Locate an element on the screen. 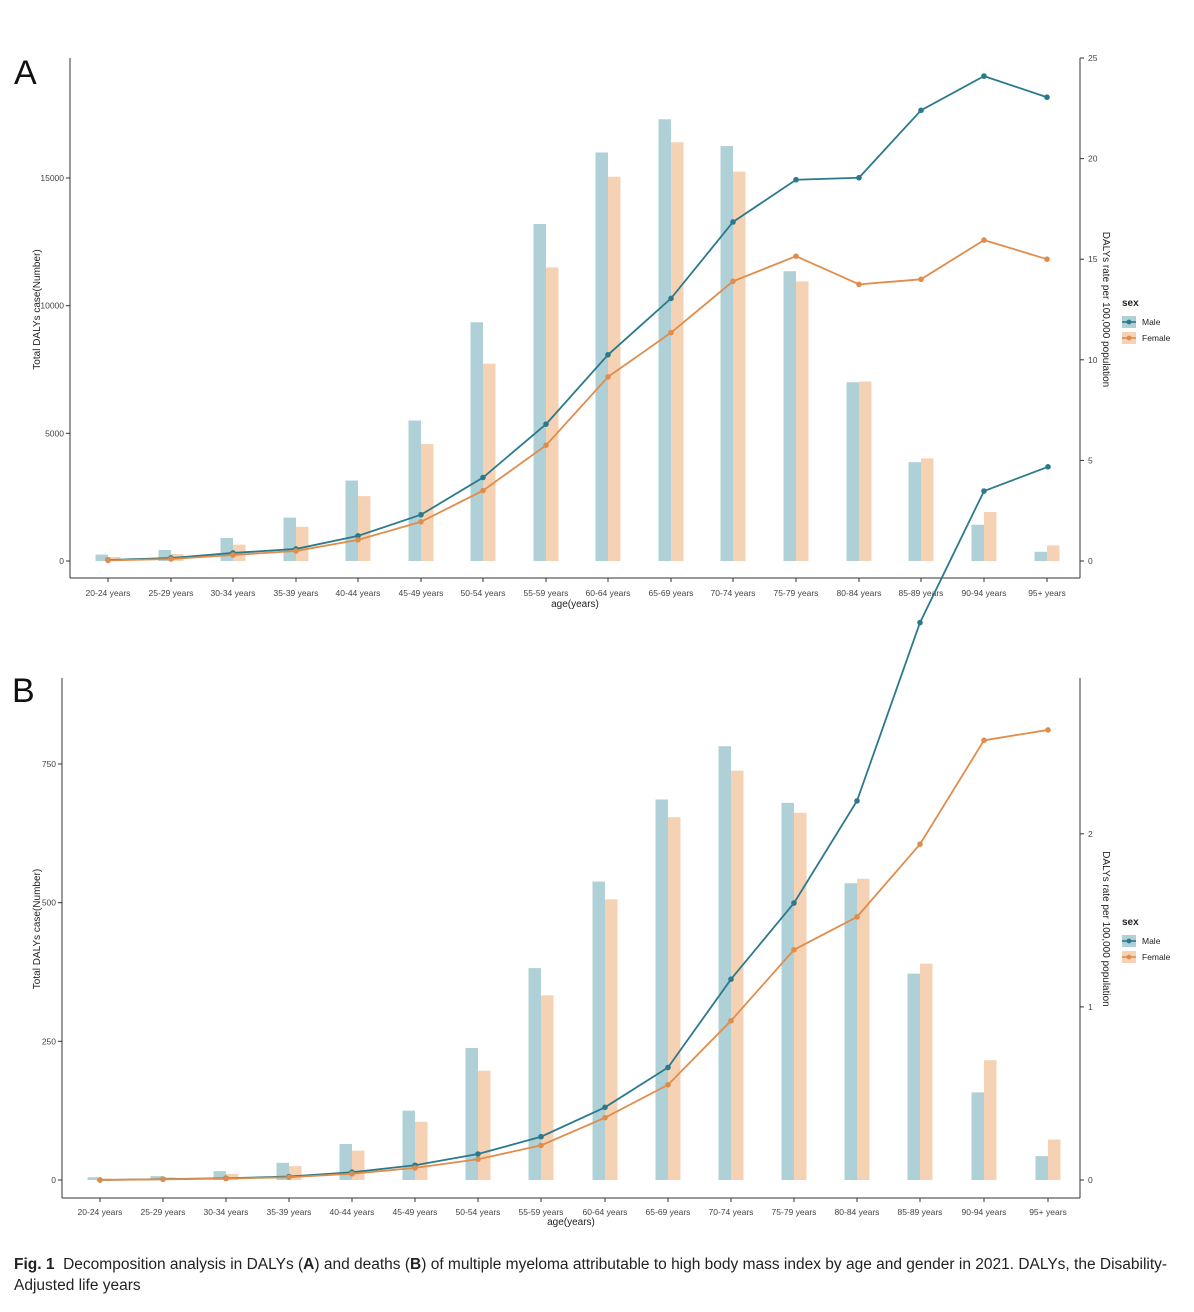 This screenshot has width=1194, height=1312. y-tick-label: 5000 is located at coordinates (54, 433).